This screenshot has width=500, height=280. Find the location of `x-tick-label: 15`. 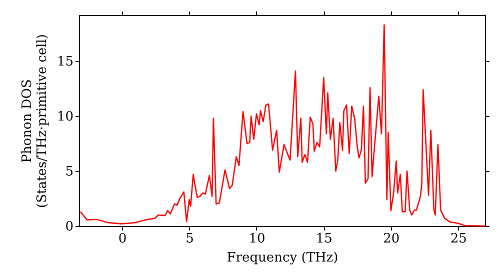

x-tick-label: 15 is located at coordinates (324, 239).